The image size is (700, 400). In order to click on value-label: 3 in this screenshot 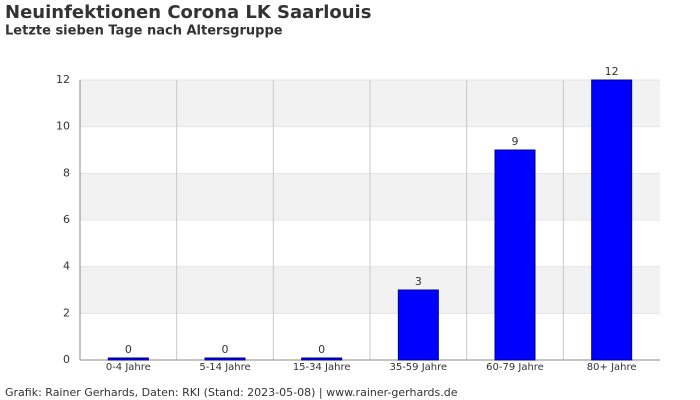, I will do `click(418, 281)`.